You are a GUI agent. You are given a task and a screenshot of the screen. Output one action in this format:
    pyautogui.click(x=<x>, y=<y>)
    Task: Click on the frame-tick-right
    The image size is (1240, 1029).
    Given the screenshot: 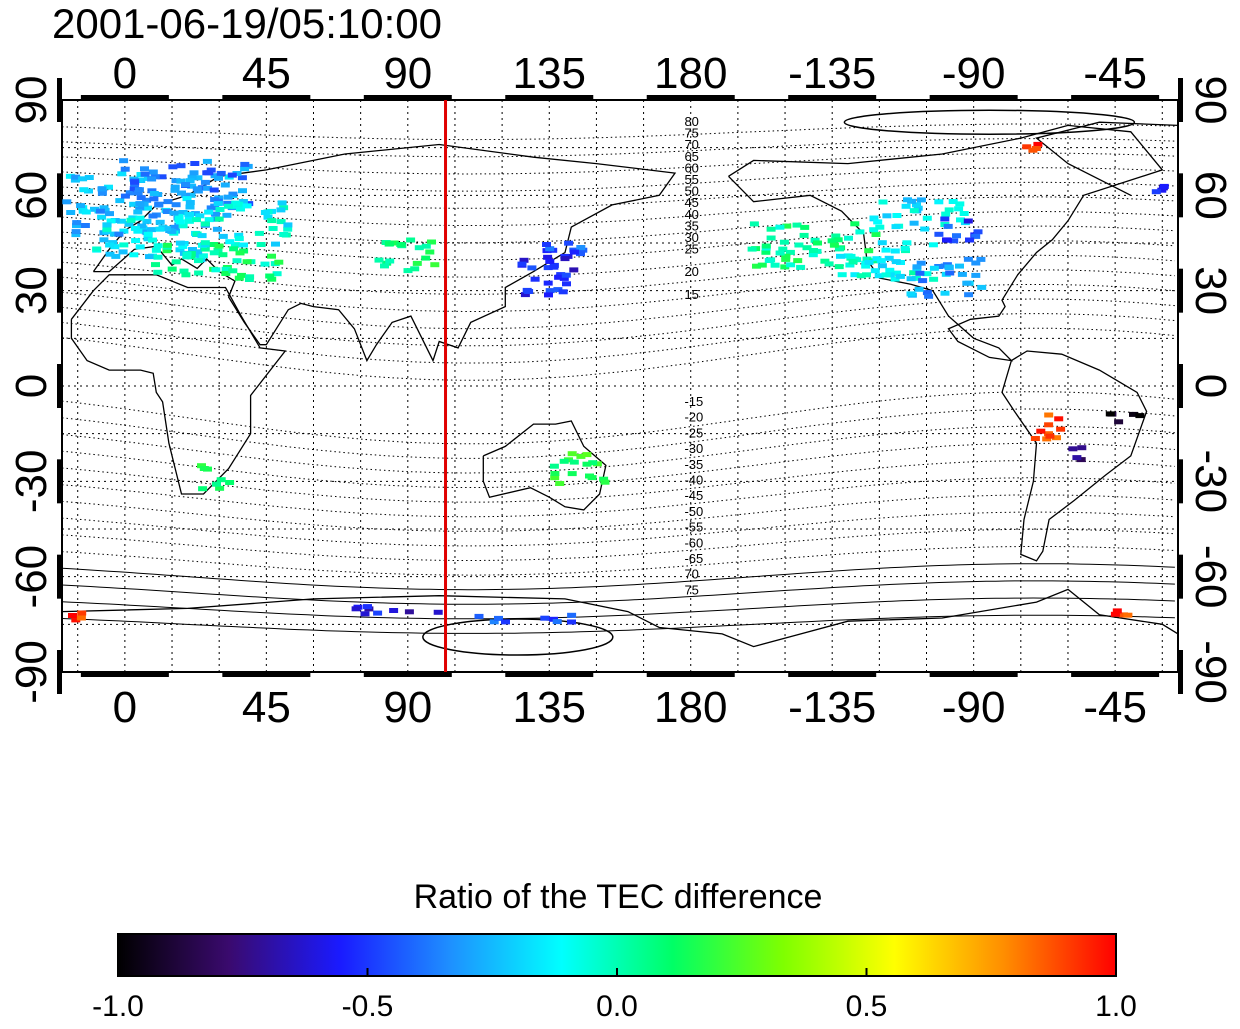 What is the action you would take?
    pyautogui.click(x=1180, y=386)
    